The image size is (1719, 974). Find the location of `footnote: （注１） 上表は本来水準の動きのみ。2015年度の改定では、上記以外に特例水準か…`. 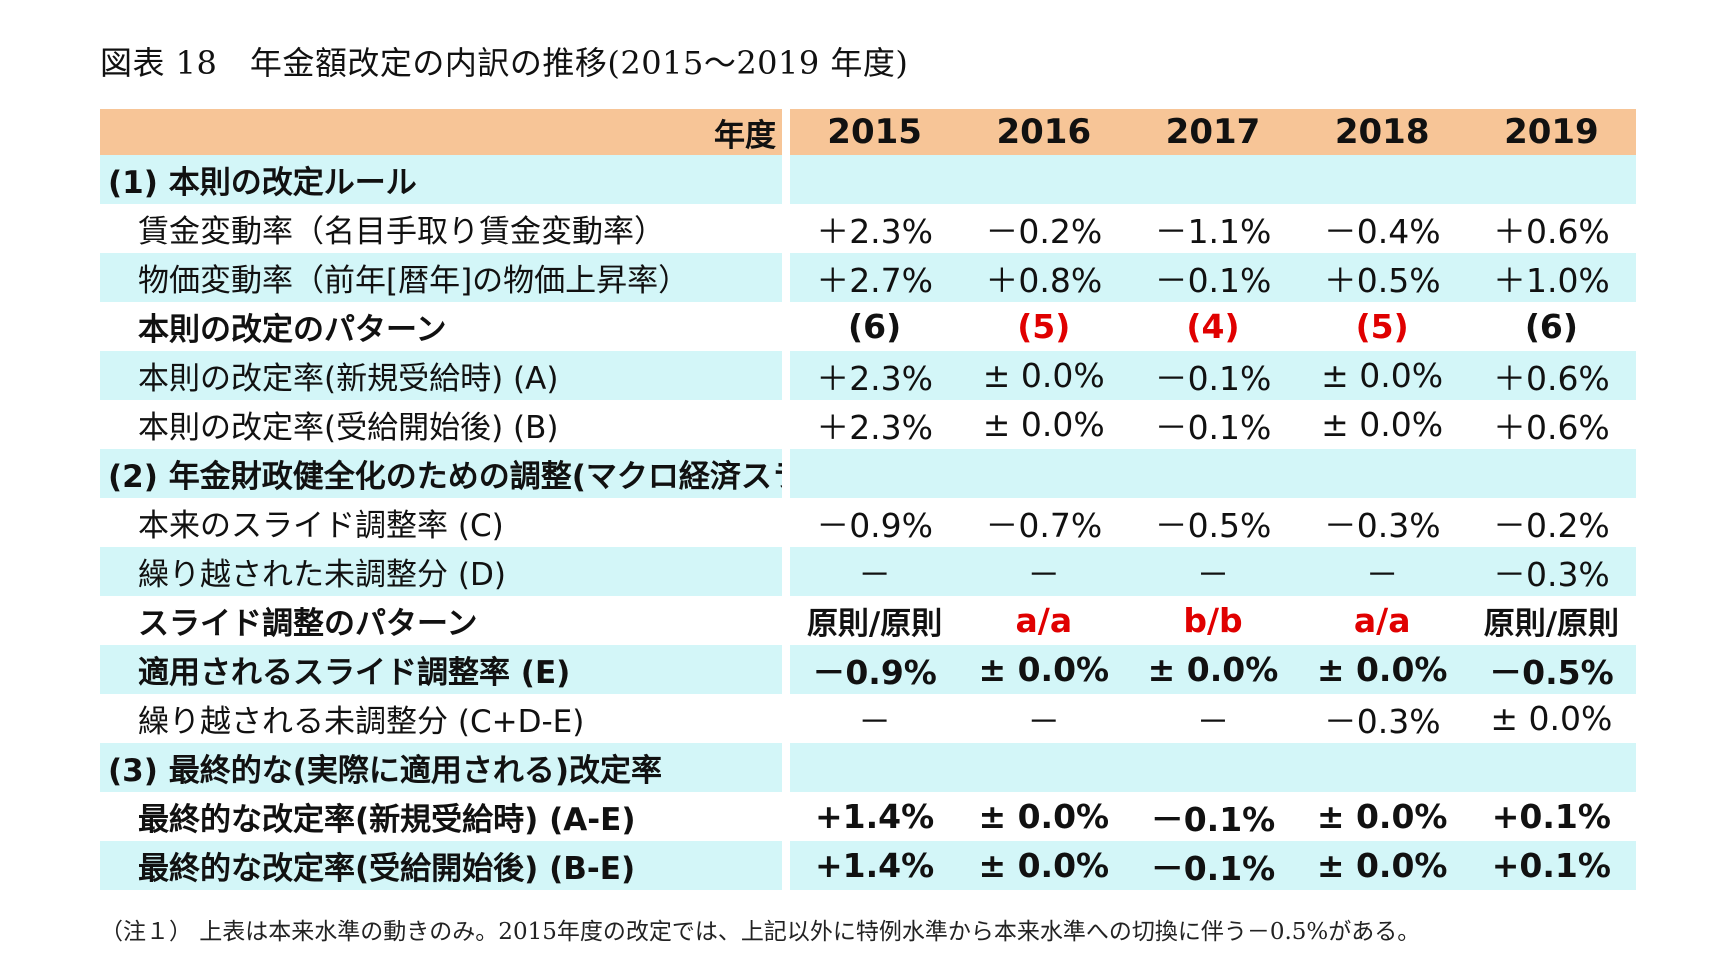

footnote: （注１） 上表は本来水準の動きのみ。2015年度の改定では、上記以外に特例水準か… is located at coordinates (760, 932).